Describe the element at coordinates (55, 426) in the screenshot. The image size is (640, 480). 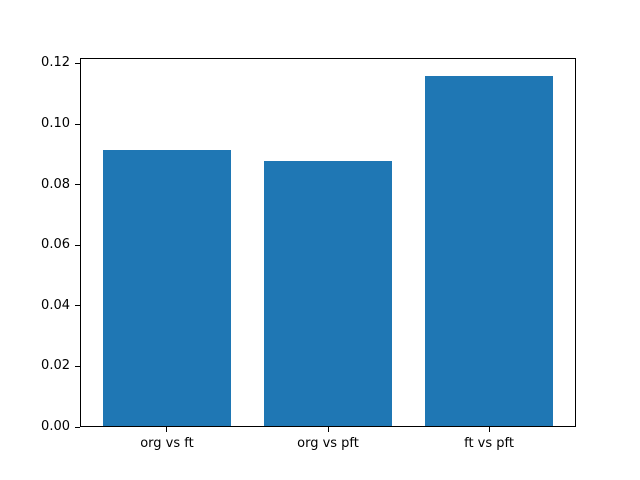
I see `y-tick-label: 0.00` at that location.